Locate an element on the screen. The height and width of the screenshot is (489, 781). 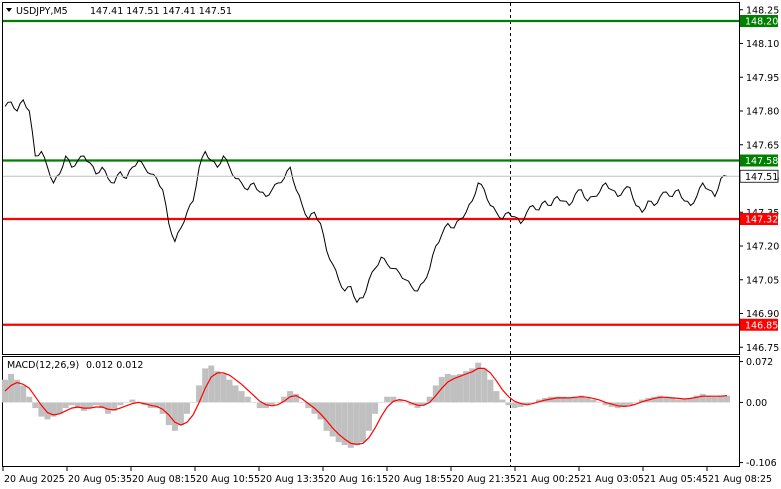
macd-y-axis: 0.072 0.00 -0.106 is located at coordinates (758, 413).